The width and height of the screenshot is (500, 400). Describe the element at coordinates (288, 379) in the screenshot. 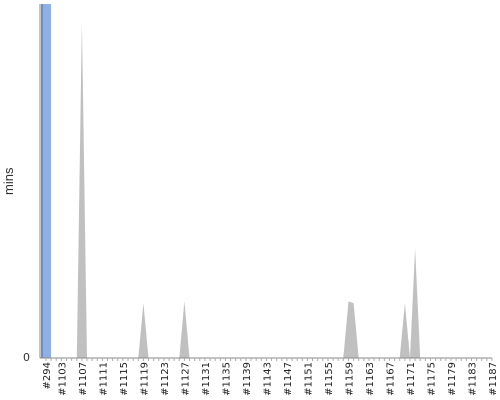

I see `x-tick-label: #1147` at that location.